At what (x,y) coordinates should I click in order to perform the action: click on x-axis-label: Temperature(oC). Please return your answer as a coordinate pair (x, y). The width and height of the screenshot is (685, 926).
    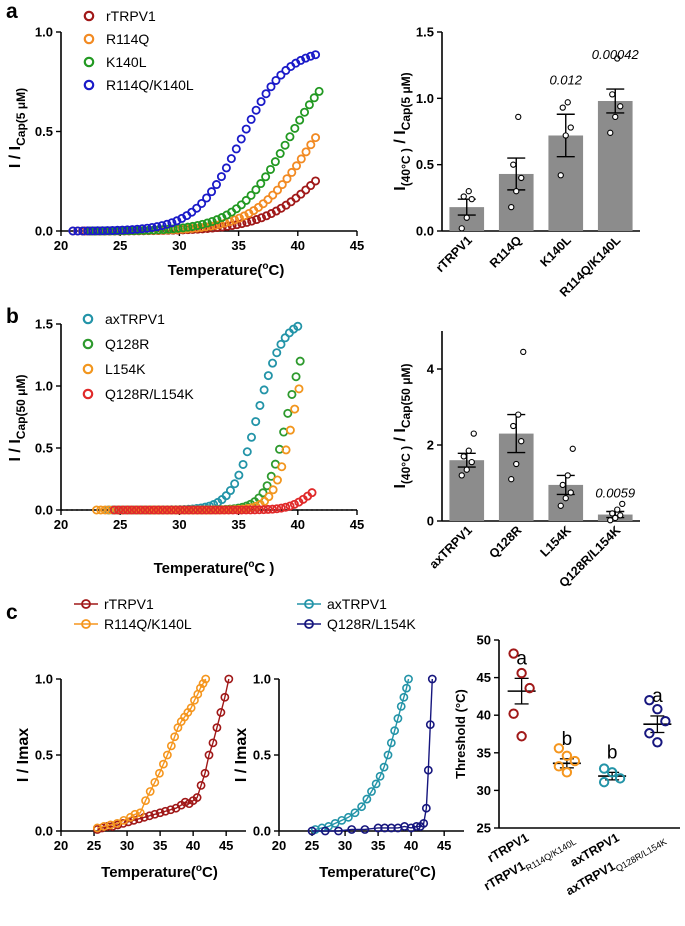
    Looking at the image, I should click on (377, 872).